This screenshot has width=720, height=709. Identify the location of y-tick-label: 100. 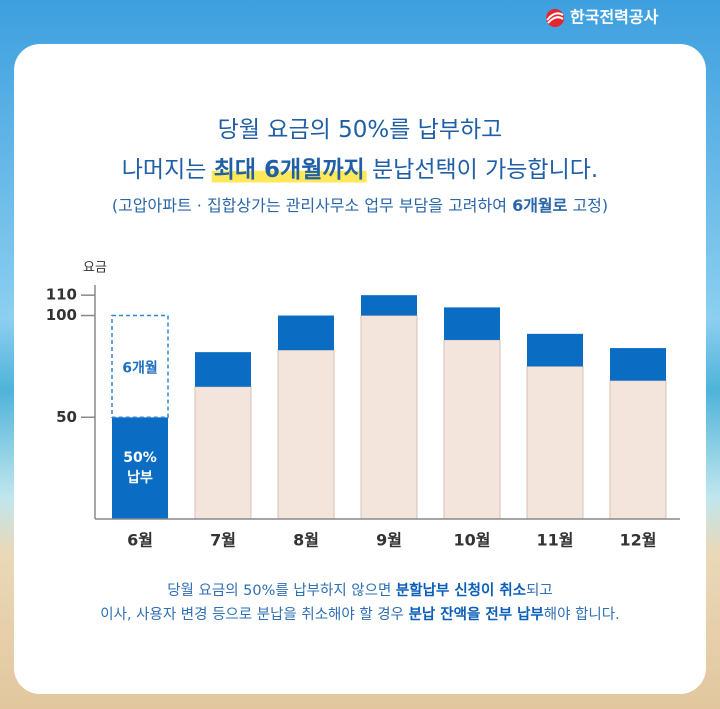
(61, 315).